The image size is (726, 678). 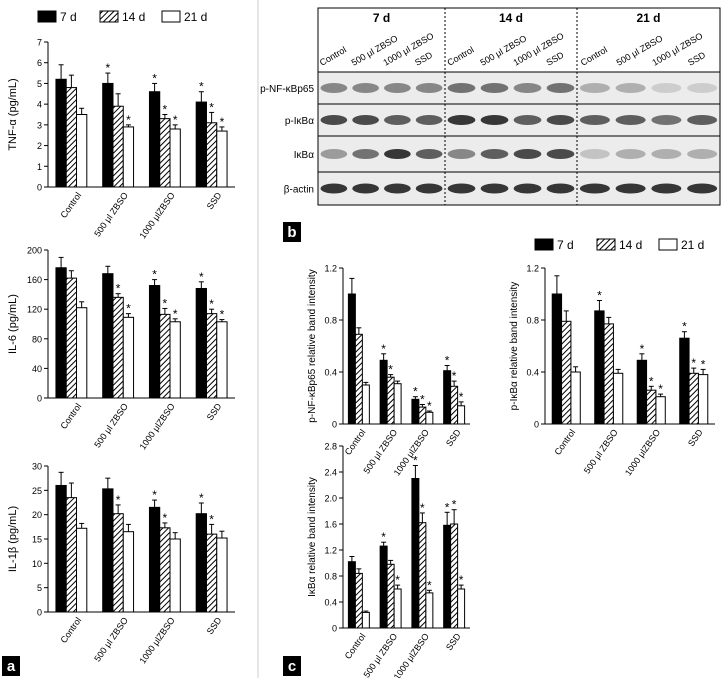 What do you see at coordinates (648, 18) in the screenshot?
I see `blot-group-label: 21 d` at bounding box center [648, 18].